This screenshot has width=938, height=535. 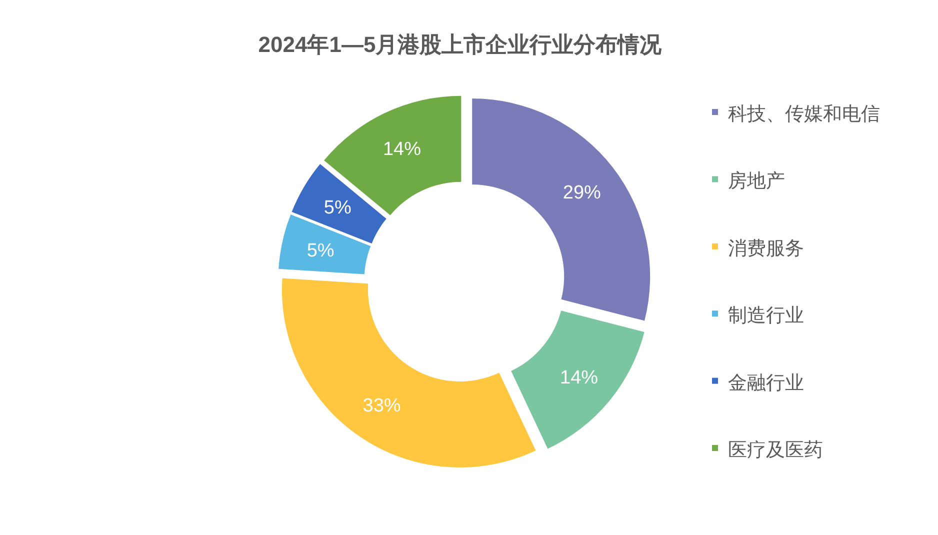 What do you see at coordinates (804, 114) in the screenshot?
I see `legend-label: 科技、传媒和电信` at bounding box center [804, 114].